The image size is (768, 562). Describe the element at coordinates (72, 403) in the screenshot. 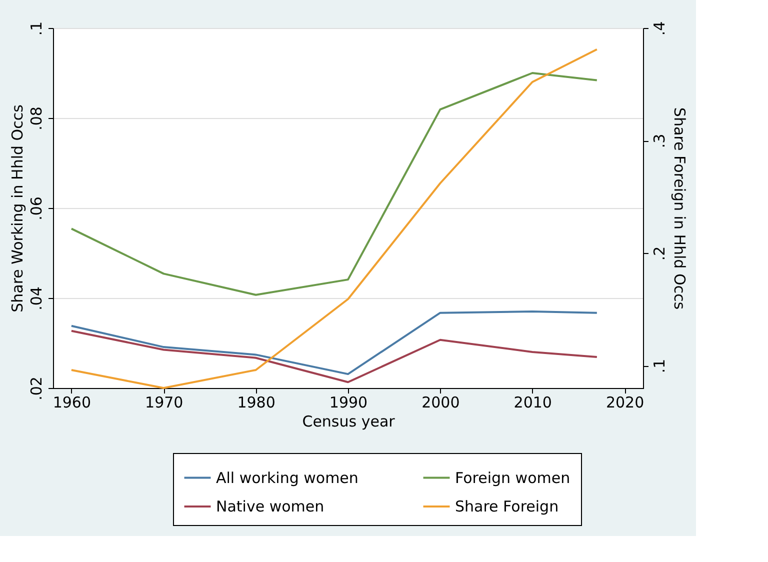

I see `x-tick-label: 1960` at that location.